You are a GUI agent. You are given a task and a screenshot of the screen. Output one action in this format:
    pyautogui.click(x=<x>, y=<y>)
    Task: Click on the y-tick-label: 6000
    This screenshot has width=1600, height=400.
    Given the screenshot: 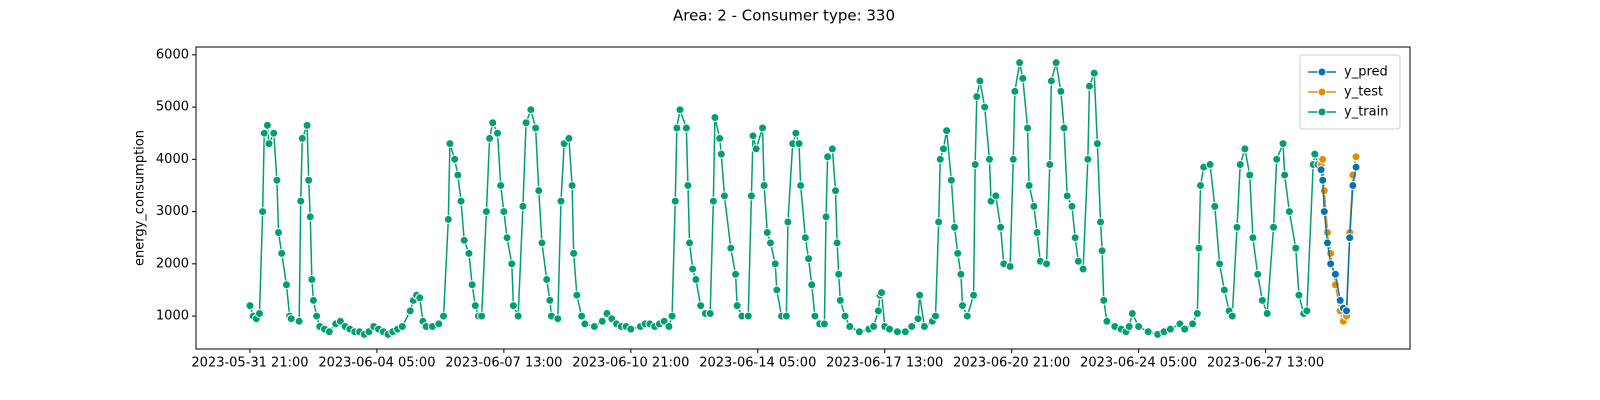 What is the action you would take?
    pyautogui.click(x=172, y=54)
    